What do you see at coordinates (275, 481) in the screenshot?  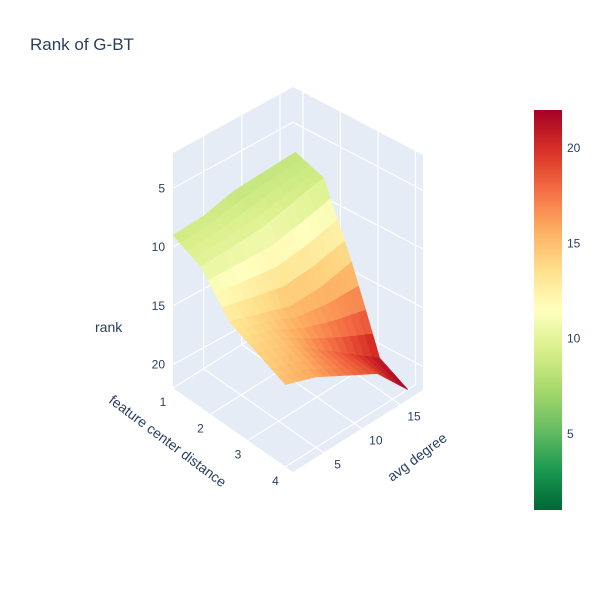 I see `x-tick-label: 4` at bounding box center [275, 481].